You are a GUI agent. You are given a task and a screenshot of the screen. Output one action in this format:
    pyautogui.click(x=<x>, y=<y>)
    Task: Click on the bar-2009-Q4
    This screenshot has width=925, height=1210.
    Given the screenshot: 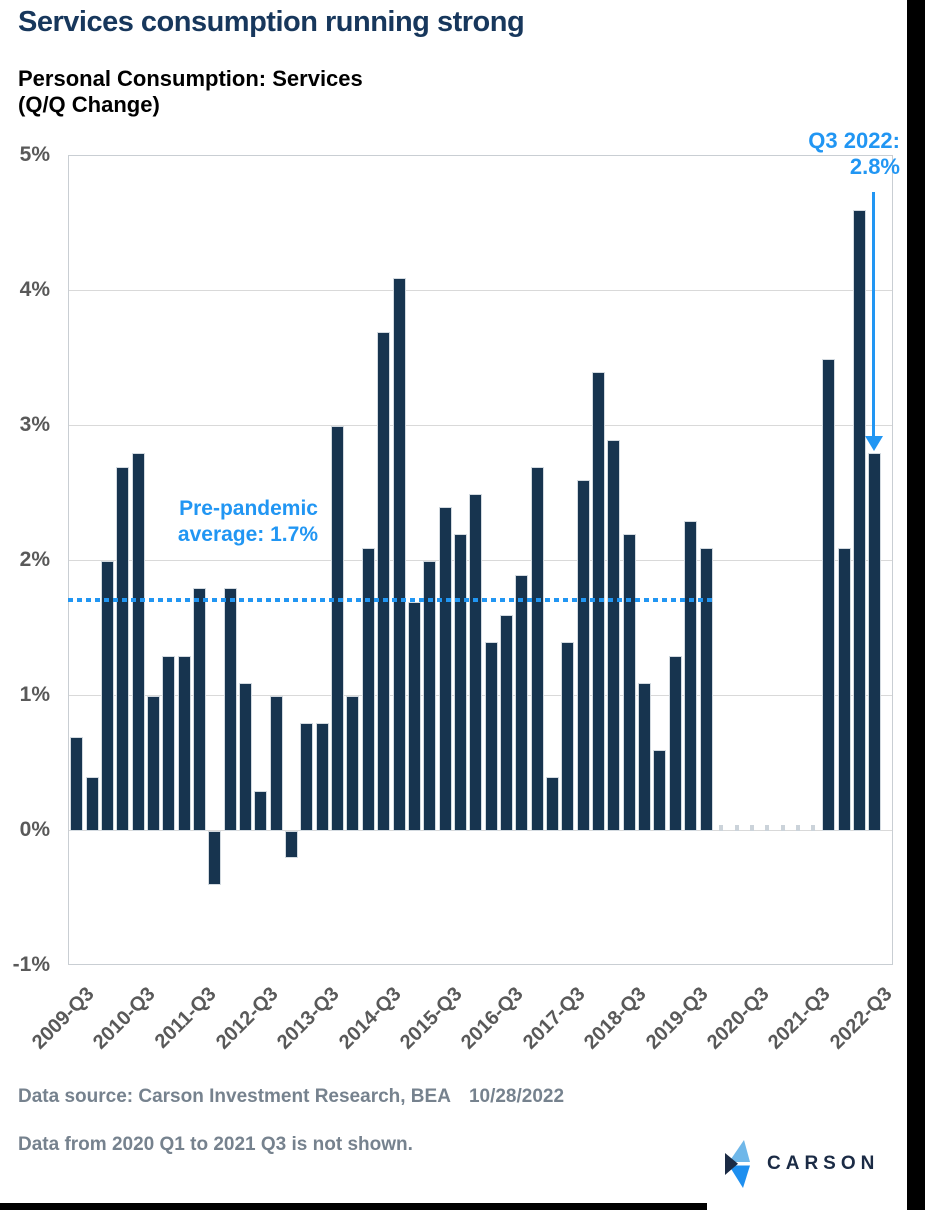 What is the action you would take?
    pyautogui.click(x=92, y=804)
    